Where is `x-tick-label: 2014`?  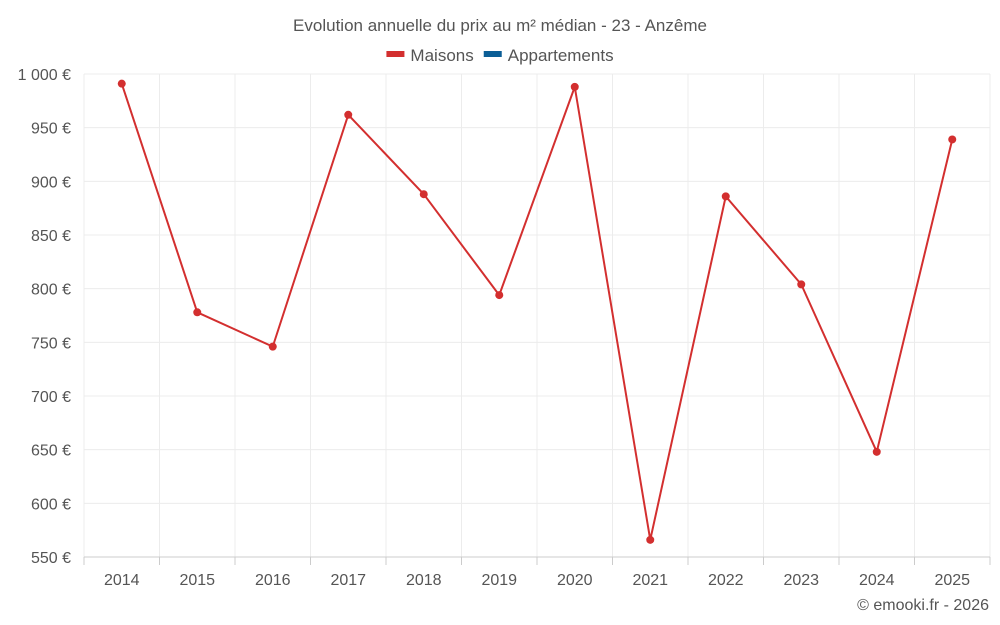 x-tick-label: 2014 is located at coordinates (122, 580).